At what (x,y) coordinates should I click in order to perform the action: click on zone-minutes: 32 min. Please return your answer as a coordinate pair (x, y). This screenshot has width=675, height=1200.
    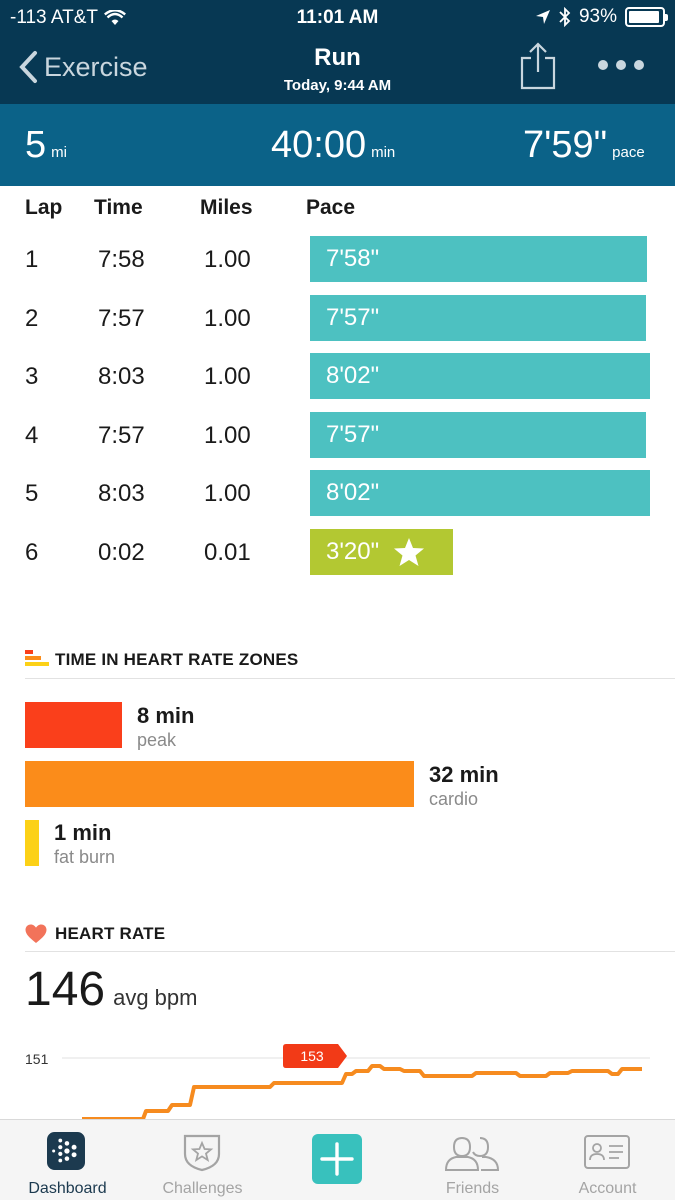
    Looking at the image, I should click on (464, 774).